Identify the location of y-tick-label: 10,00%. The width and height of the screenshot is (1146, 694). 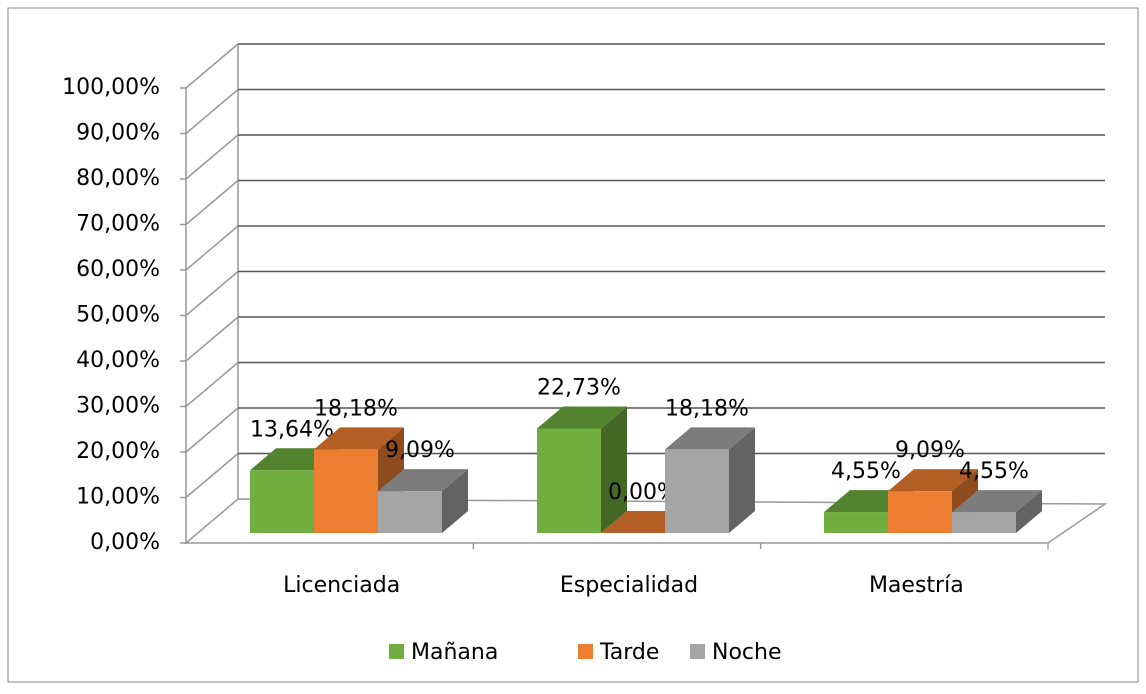
(118, 497).